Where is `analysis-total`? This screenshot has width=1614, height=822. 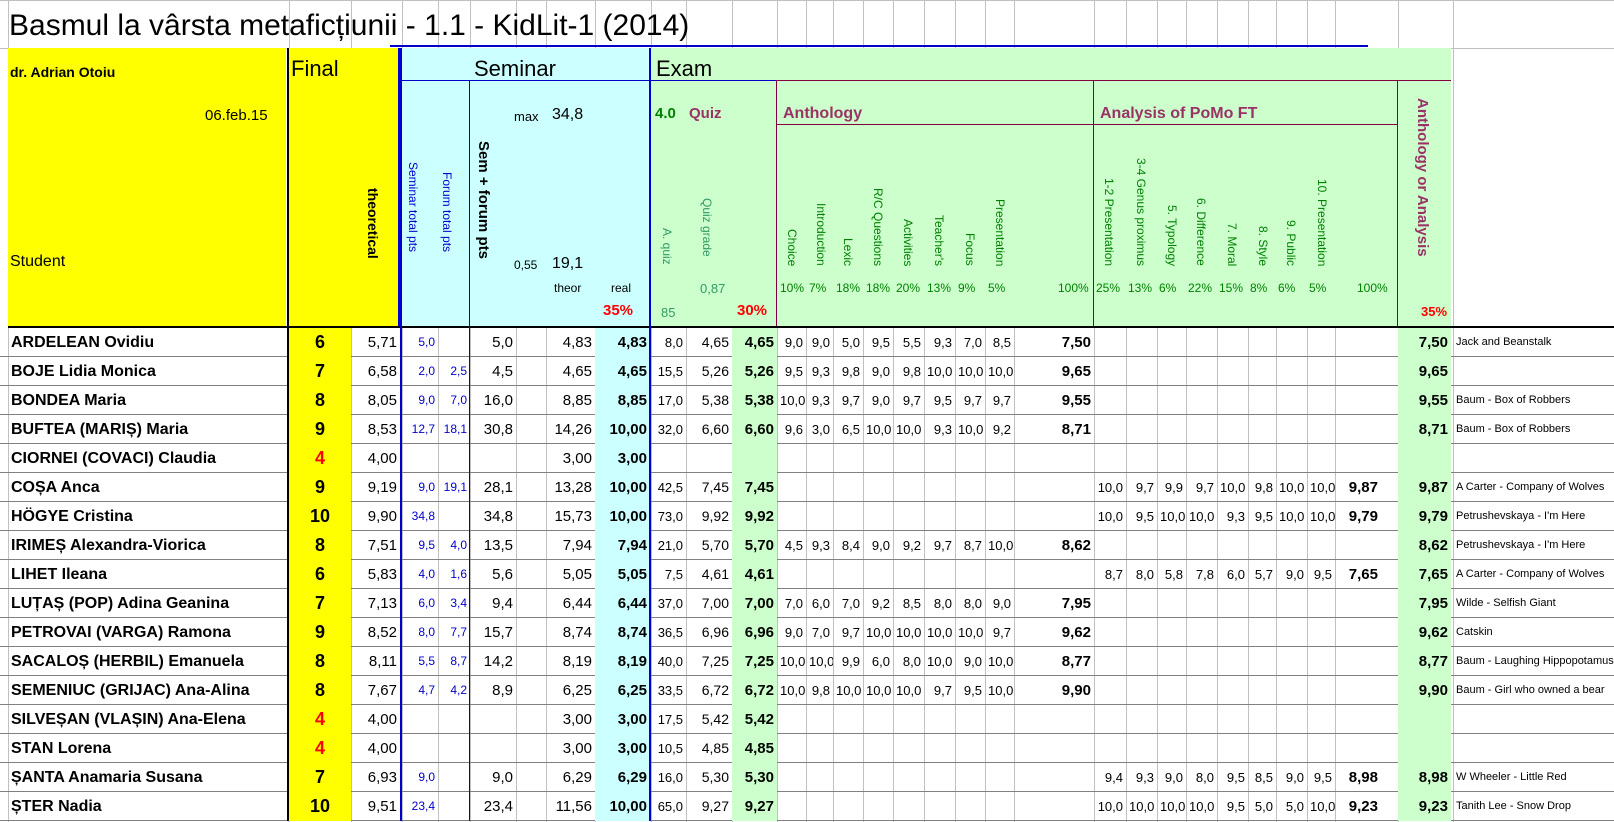 analysis-total is located at coordinates (1358, 371).